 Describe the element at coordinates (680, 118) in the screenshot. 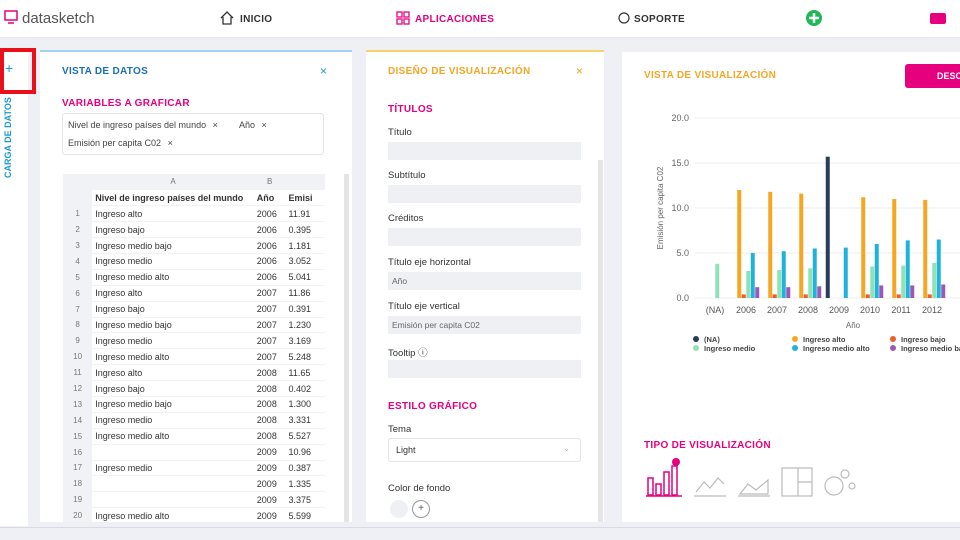

I see `y-tick-label: 20.0` at that location.